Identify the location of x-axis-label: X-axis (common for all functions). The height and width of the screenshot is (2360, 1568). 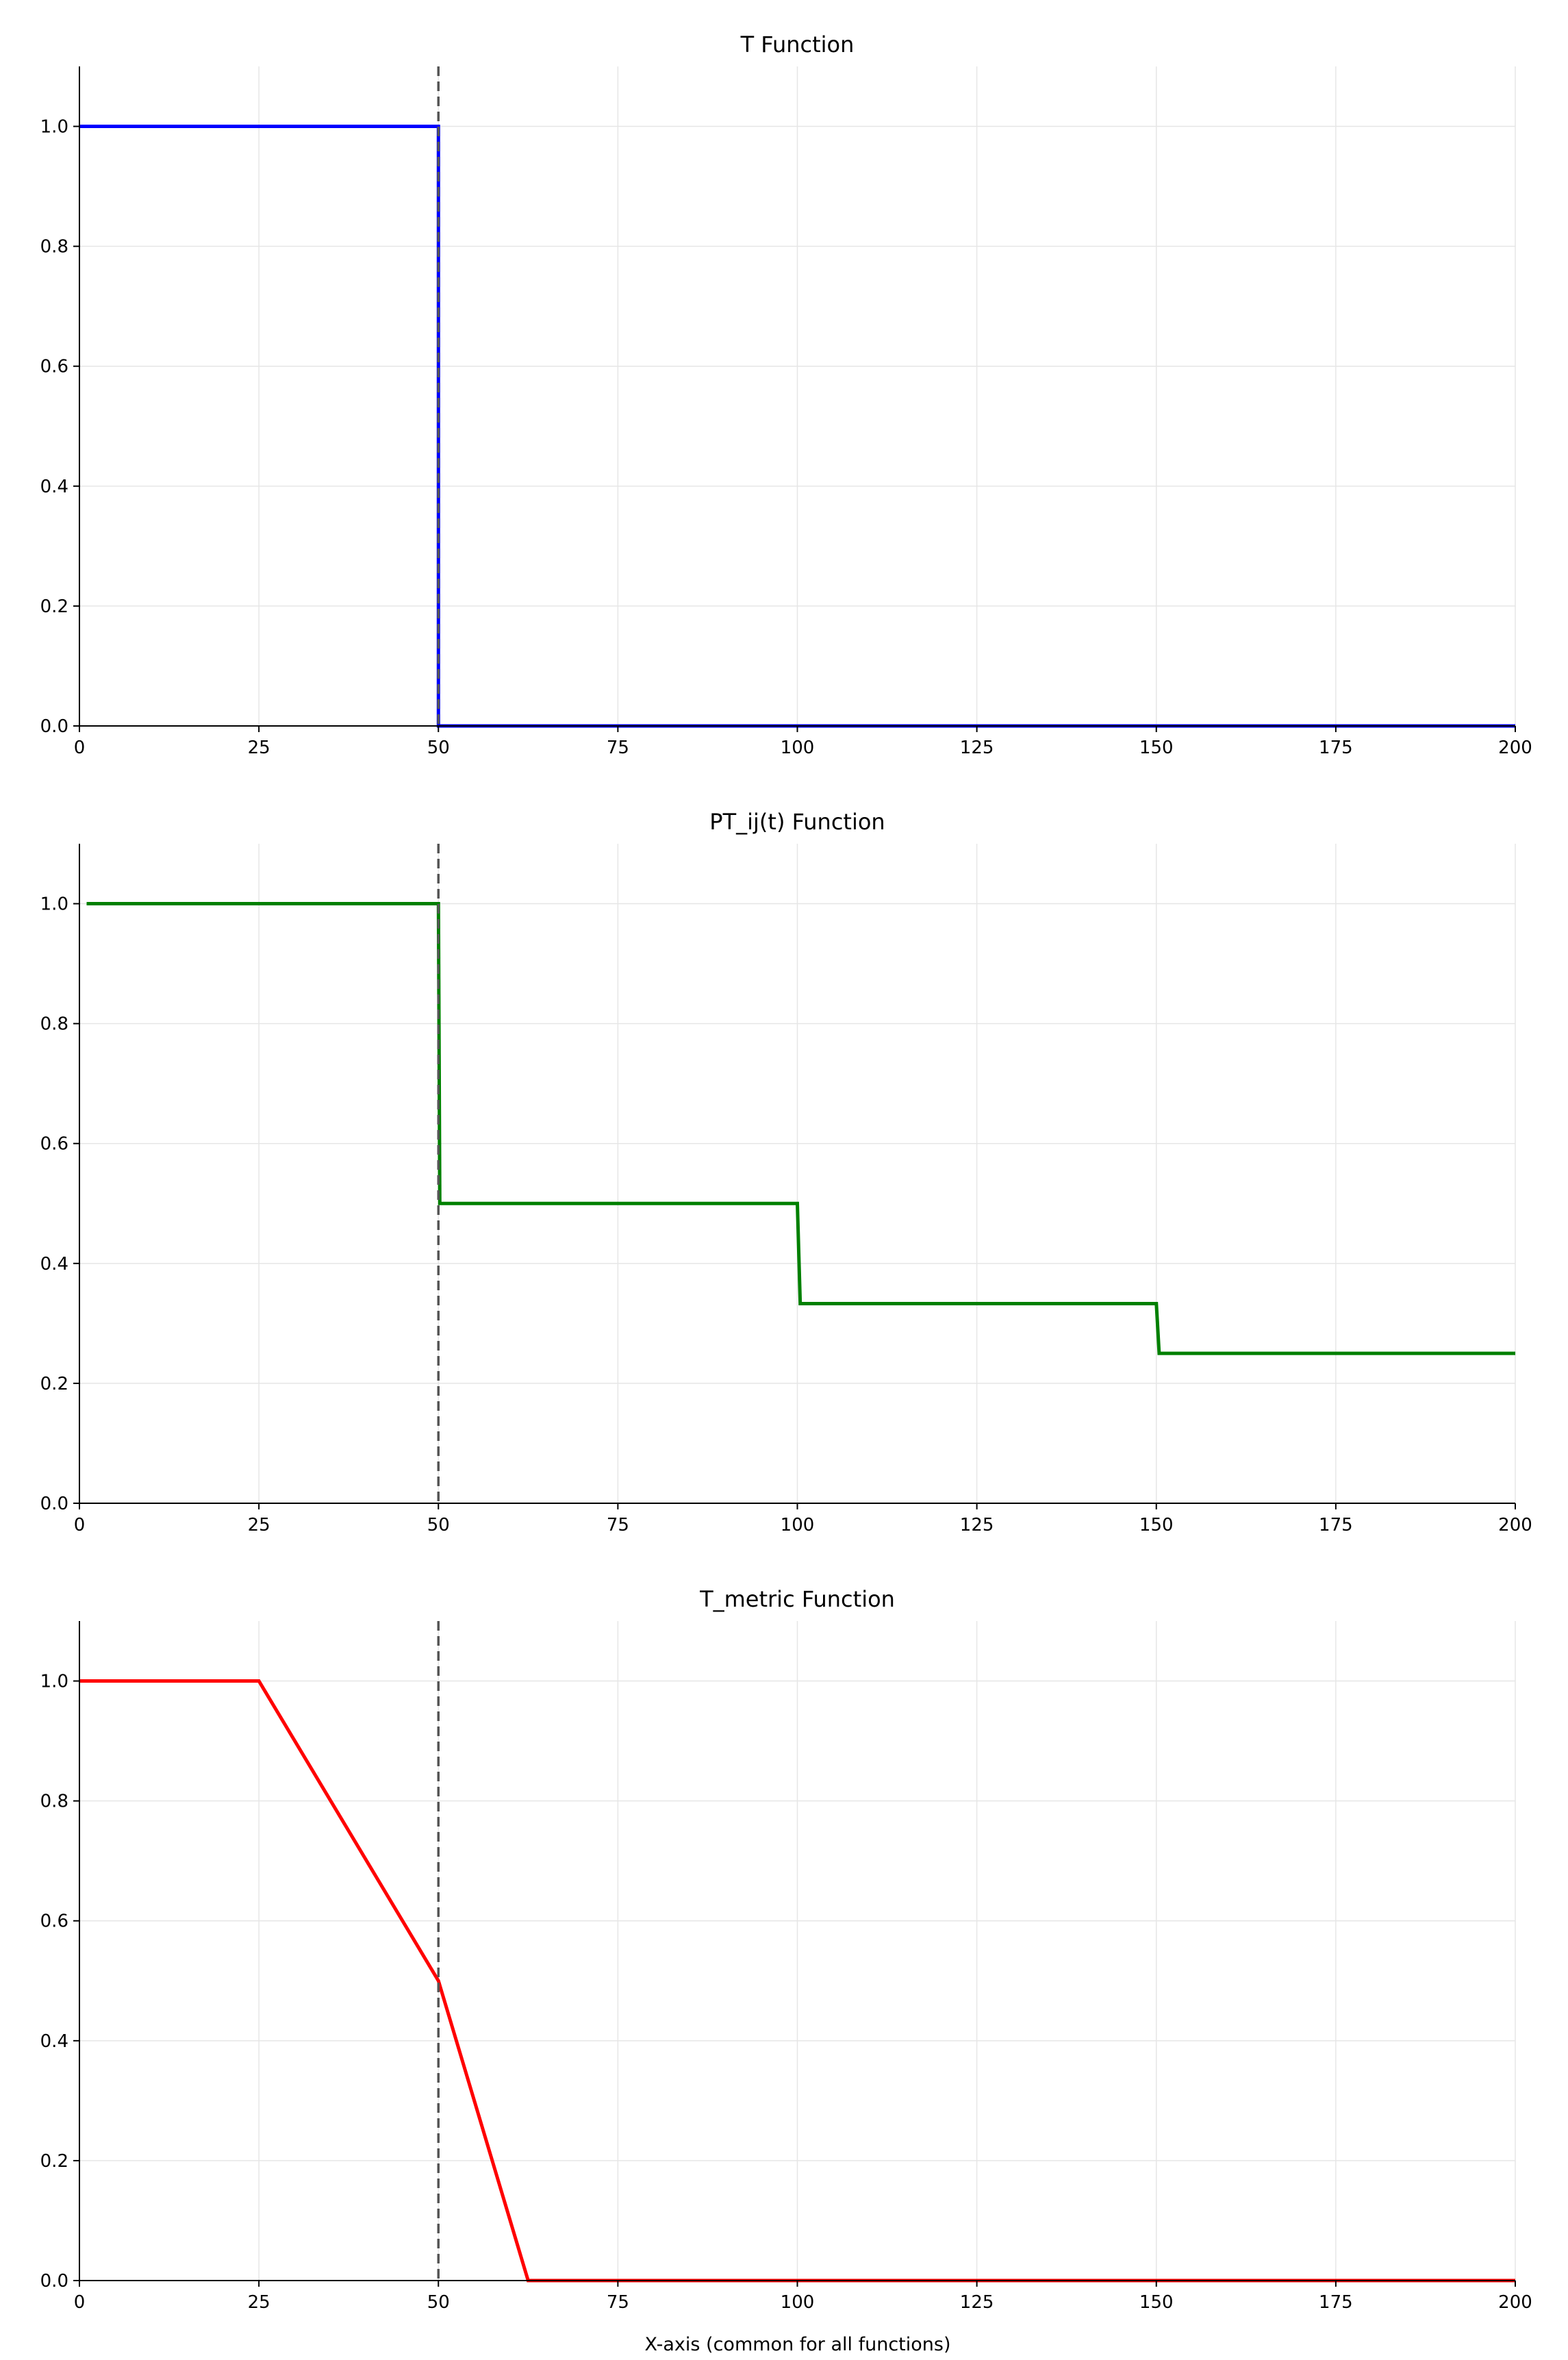
(797, 2344).